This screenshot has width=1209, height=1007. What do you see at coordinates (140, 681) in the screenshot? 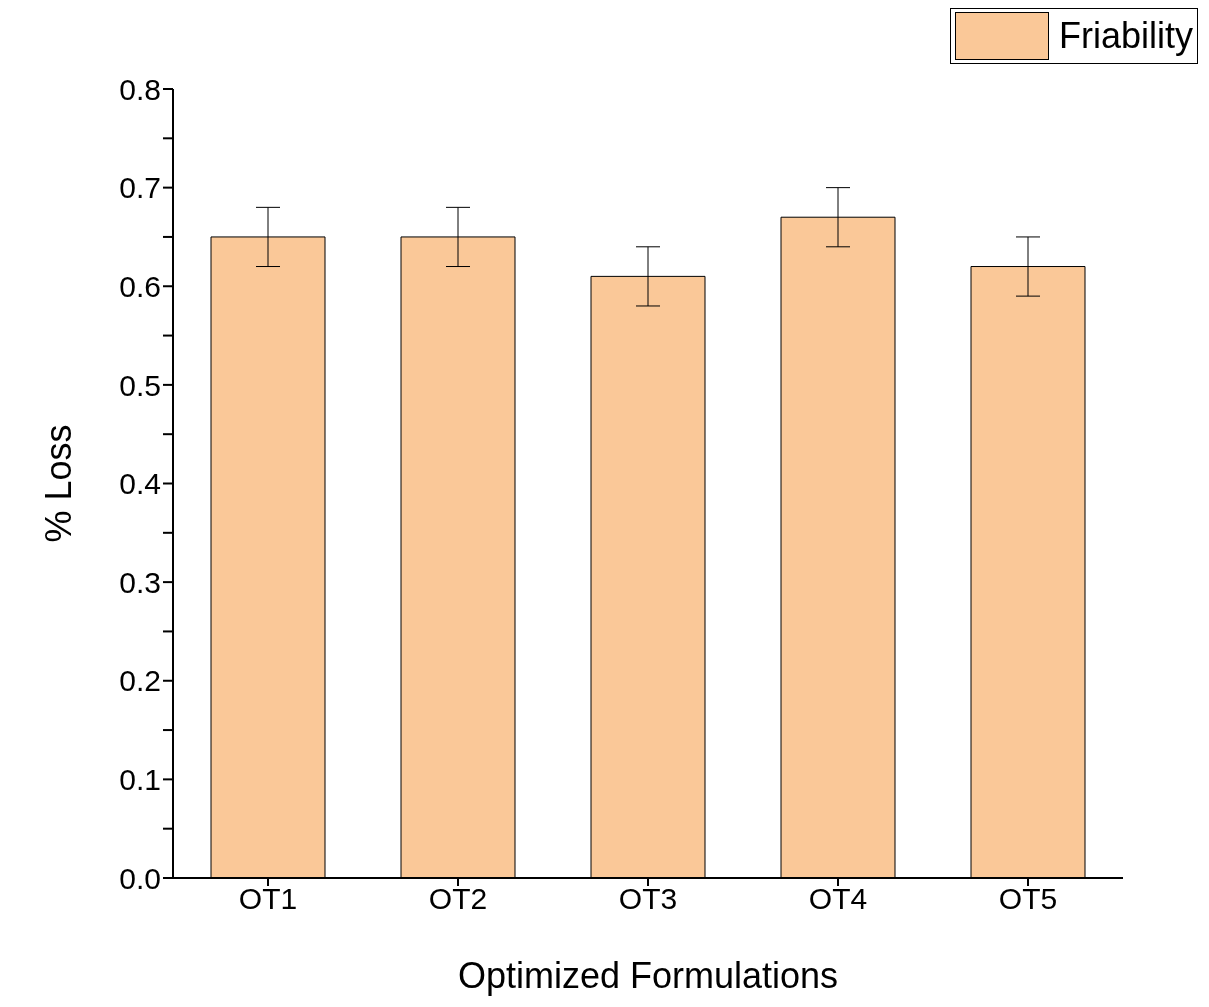
I see `y-tick-label: 0.2` at bounding box center [140, 681].